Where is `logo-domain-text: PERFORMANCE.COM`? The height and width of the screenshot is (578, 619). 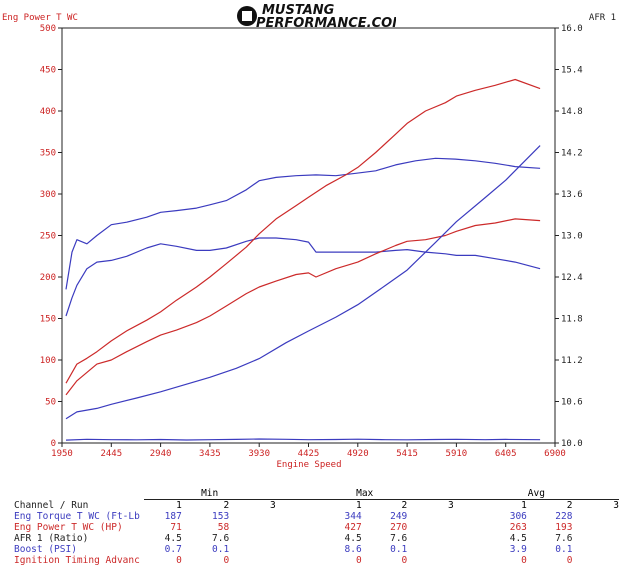
logo-domain-text: PERFORMANCE.COM is located at coordinates (326, 22).